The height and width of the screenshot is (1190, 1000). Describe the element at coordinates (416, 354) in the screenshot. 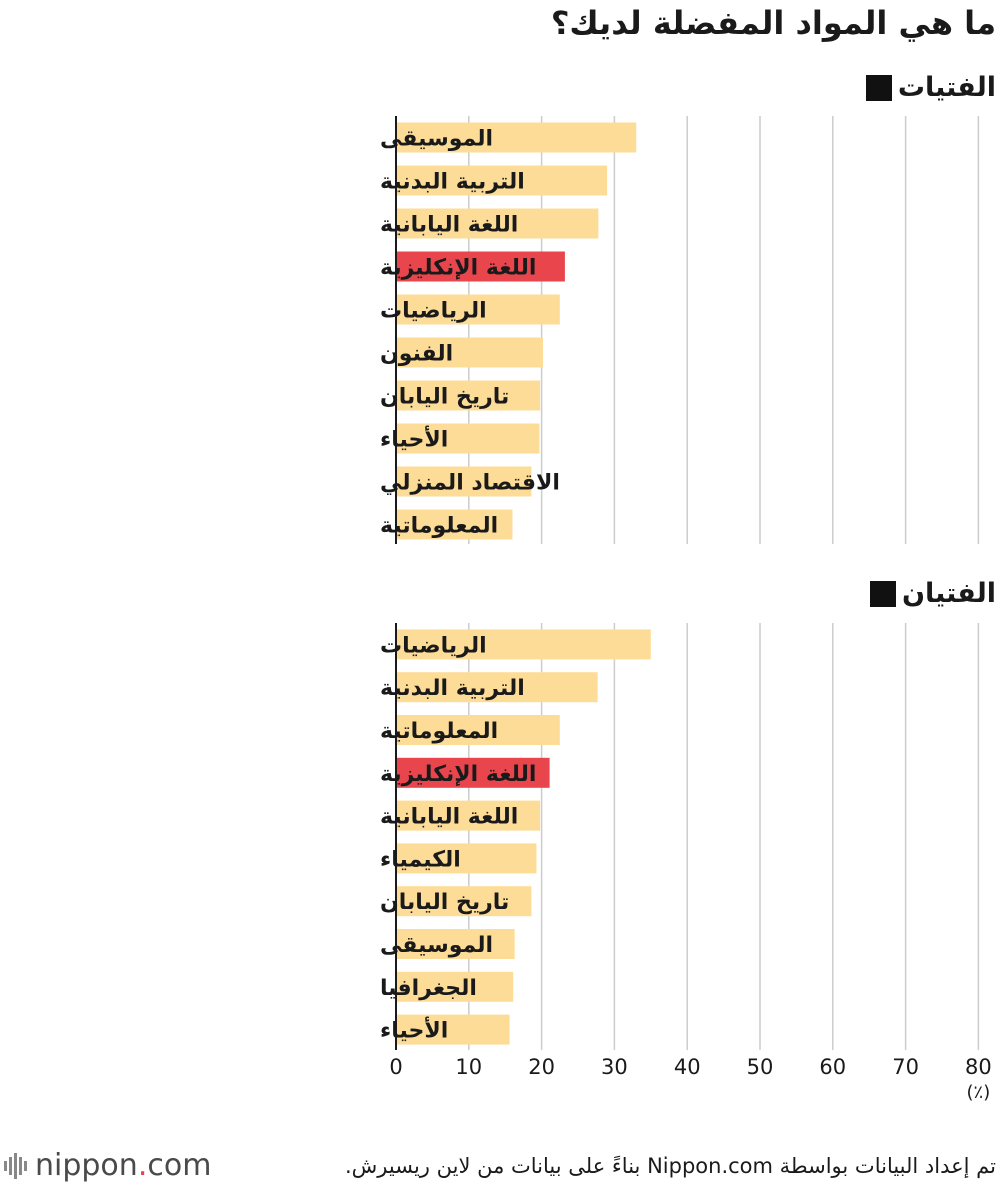

I see `category-label: الفنون` at that location.